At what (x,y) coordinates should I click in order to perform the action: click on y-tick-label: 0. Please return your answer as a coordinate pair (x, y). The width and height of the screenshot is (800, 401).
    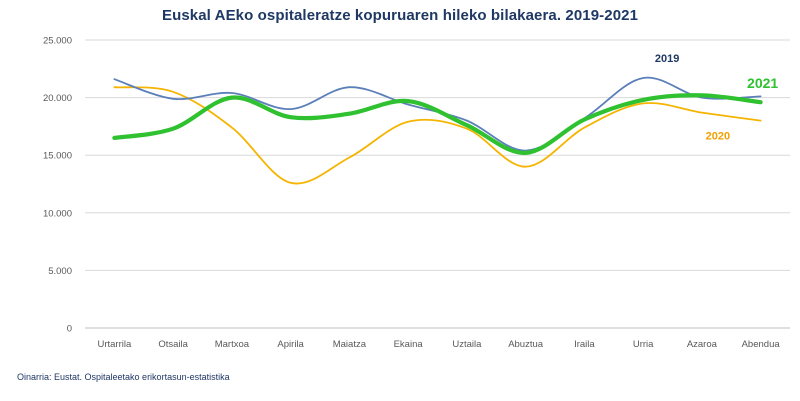
    Looking at the image, I should click on (69, 329).